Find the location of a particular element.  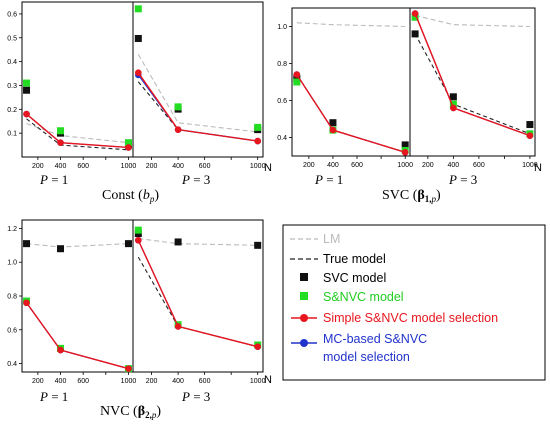

legend-lm-label: LM is located at coordinates (331, 239).